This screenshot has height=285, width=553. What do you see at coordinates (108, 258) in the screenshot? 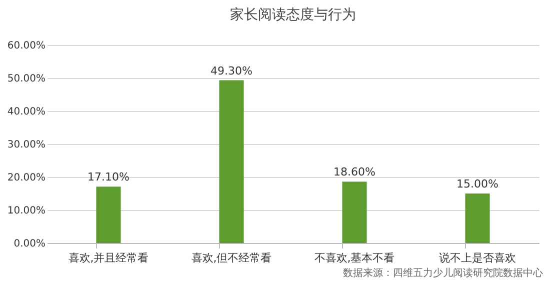
I see `x-tick-label: 喜欢,并且经常看` at bounding box center [108, 258].